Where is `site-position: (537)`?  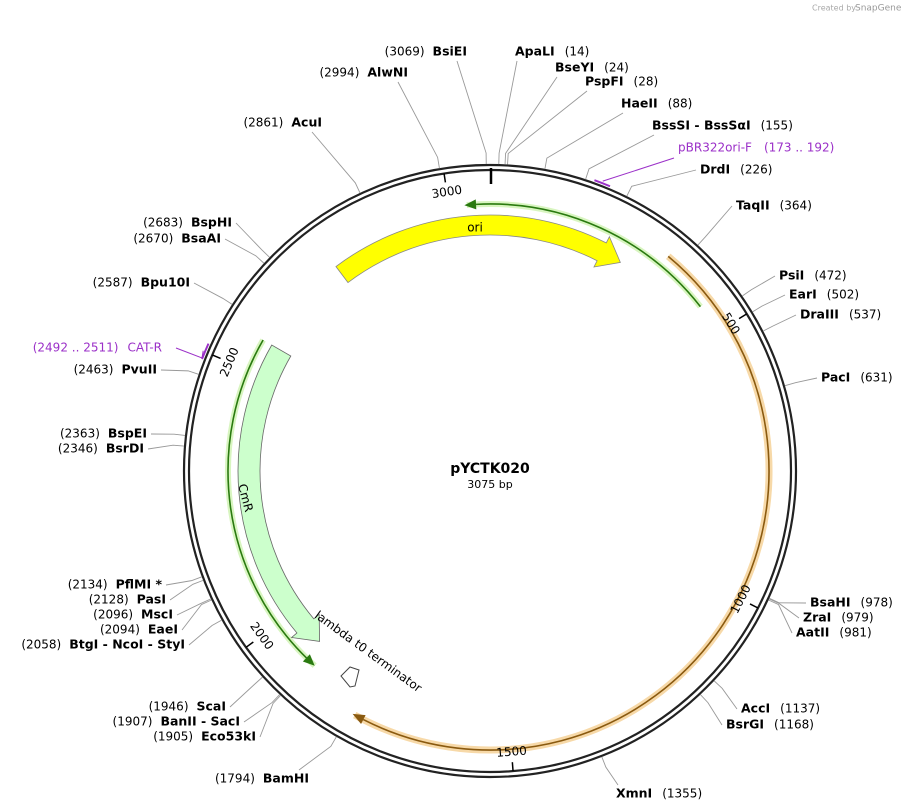 site-position: (537) is located at coordinates (865, 315).